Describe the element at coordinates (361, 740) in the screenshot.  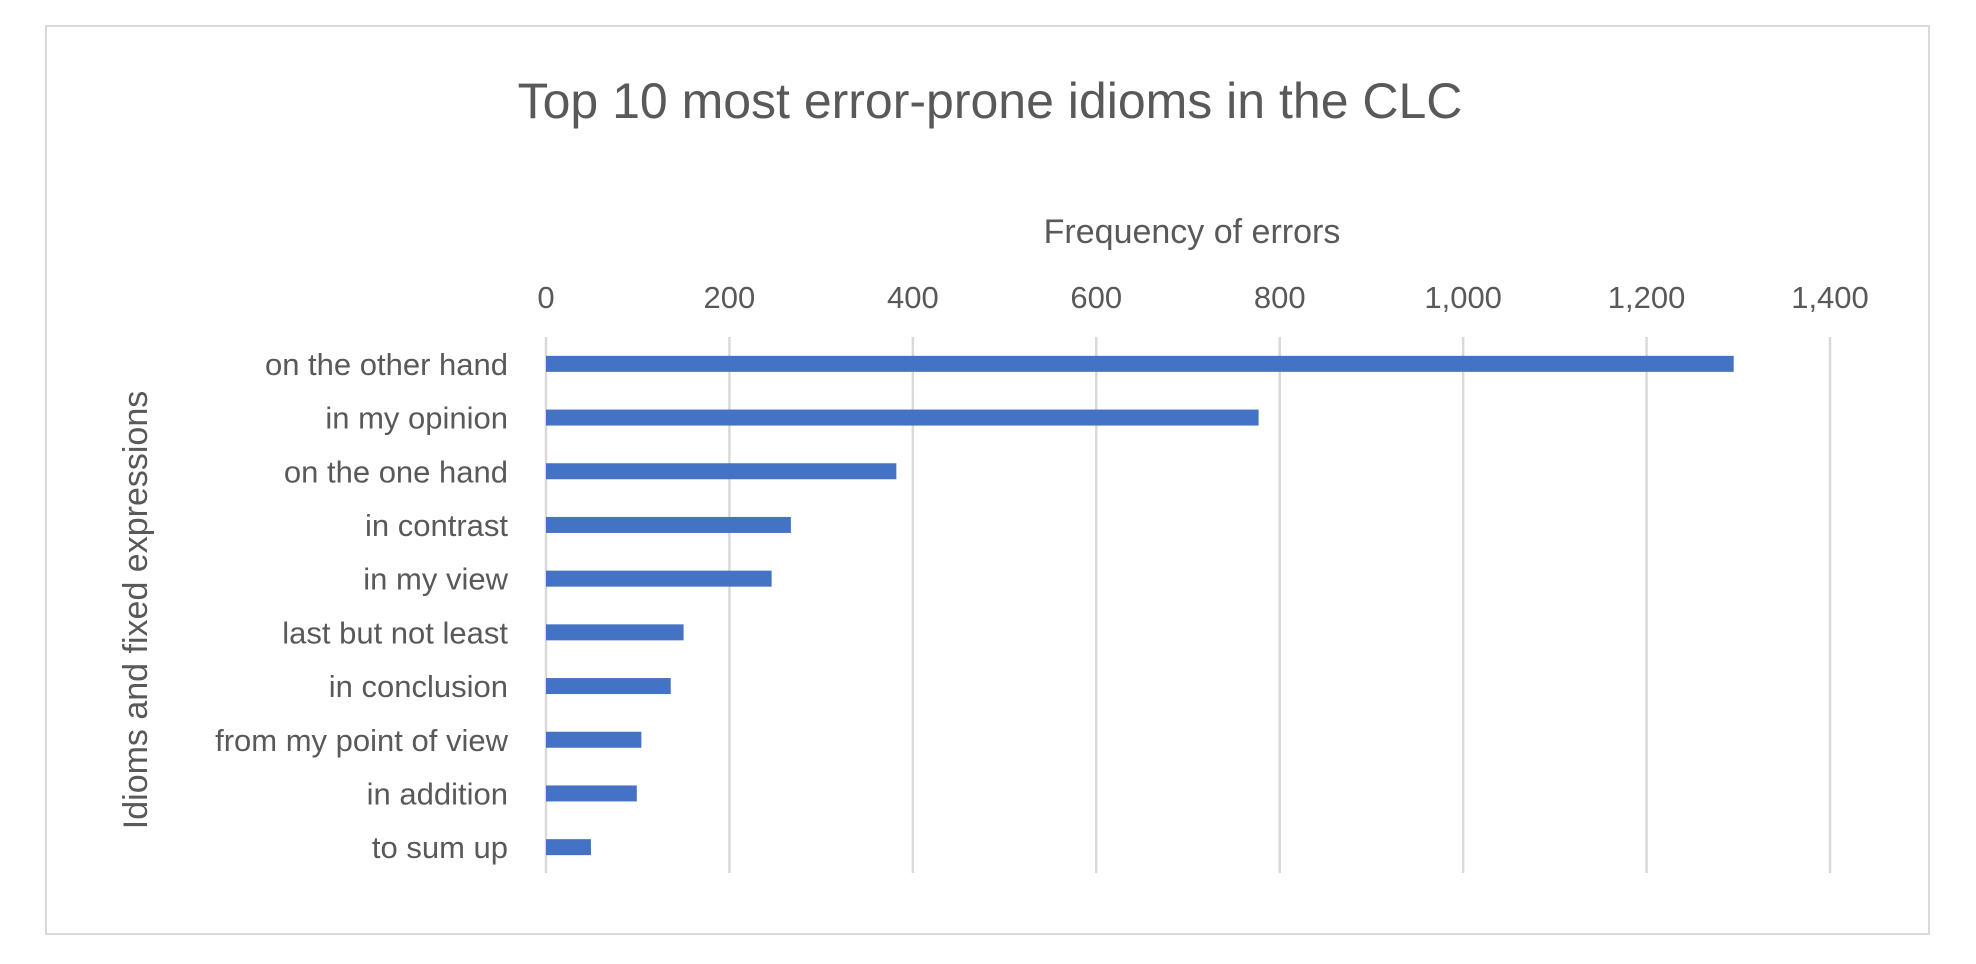
I see `category-label: from my point of view` at that location.